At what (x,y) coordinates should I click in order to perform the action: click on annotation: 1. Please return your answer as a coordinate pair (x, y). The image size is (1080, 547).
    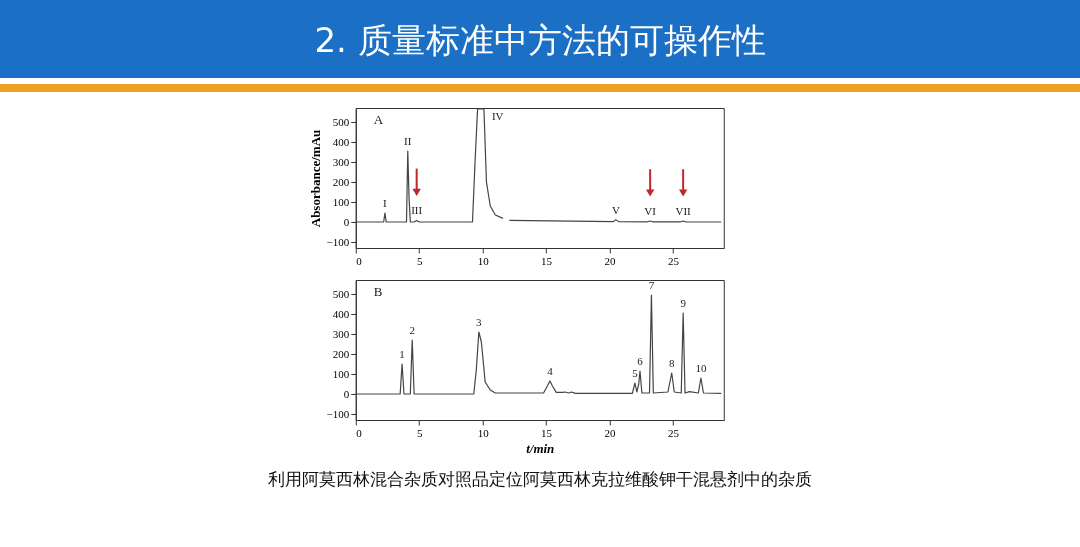
    Looking at the image, I should click on (402, 354).